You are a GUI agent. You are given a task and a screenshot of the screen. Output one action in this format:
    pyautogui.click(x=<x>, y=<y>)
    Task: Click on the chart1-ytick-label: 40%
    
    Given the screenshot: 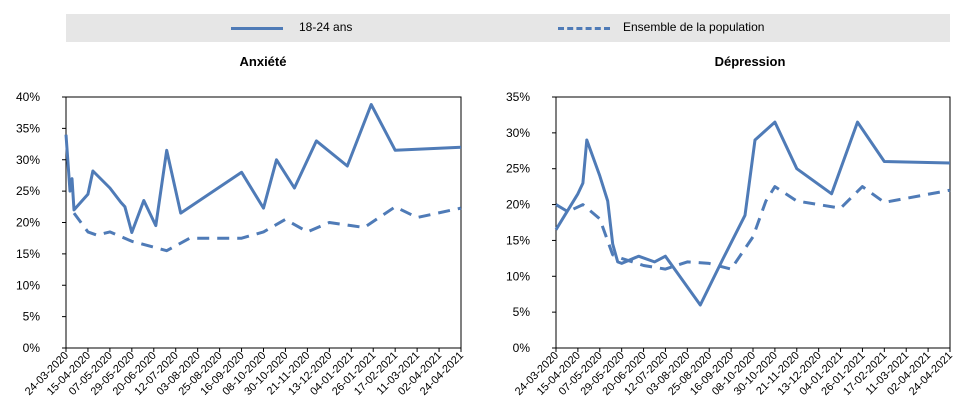 What is the action you would take?
    pyautogui.click(x=28, y=97)
    